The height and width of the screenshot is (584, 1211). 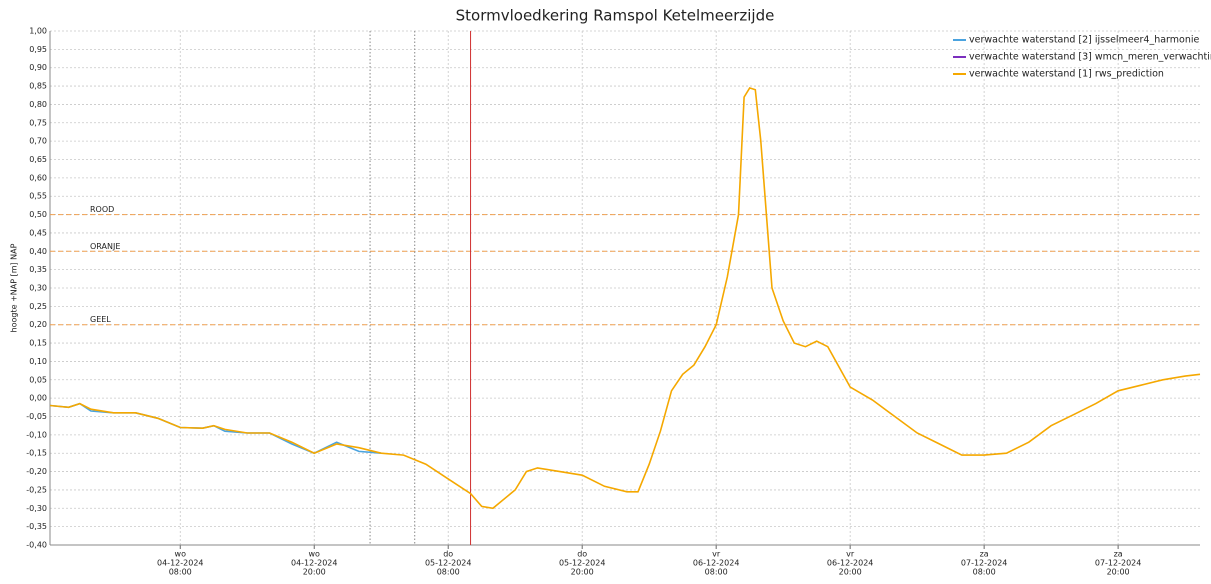 What do you see at coordinates (38, 398) in the screenshot?
I see `y-tick-label: 0,00` at bounding box center [38, 398].